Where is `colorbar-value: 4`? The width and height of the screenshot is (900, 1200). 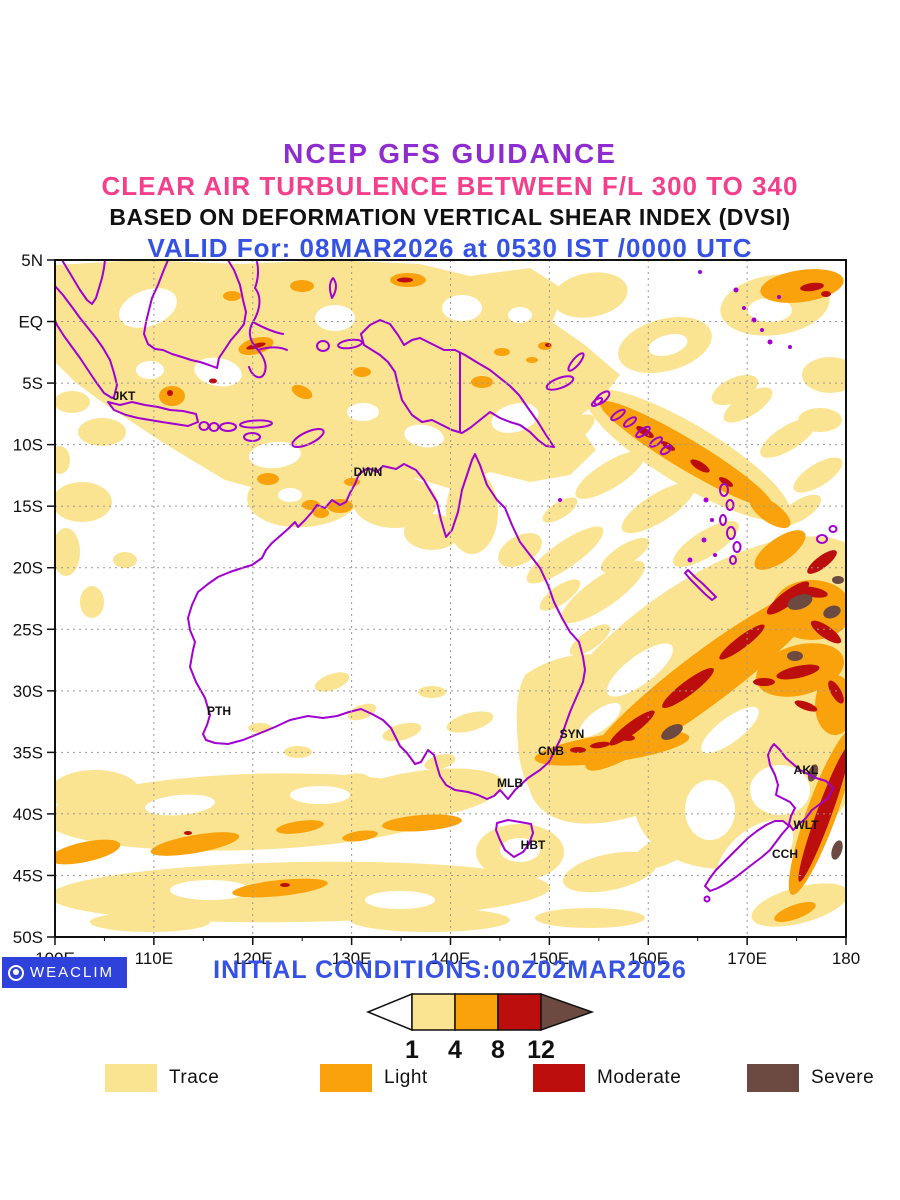
colorbar-value: 4 is located at coordinates (455, 1050).